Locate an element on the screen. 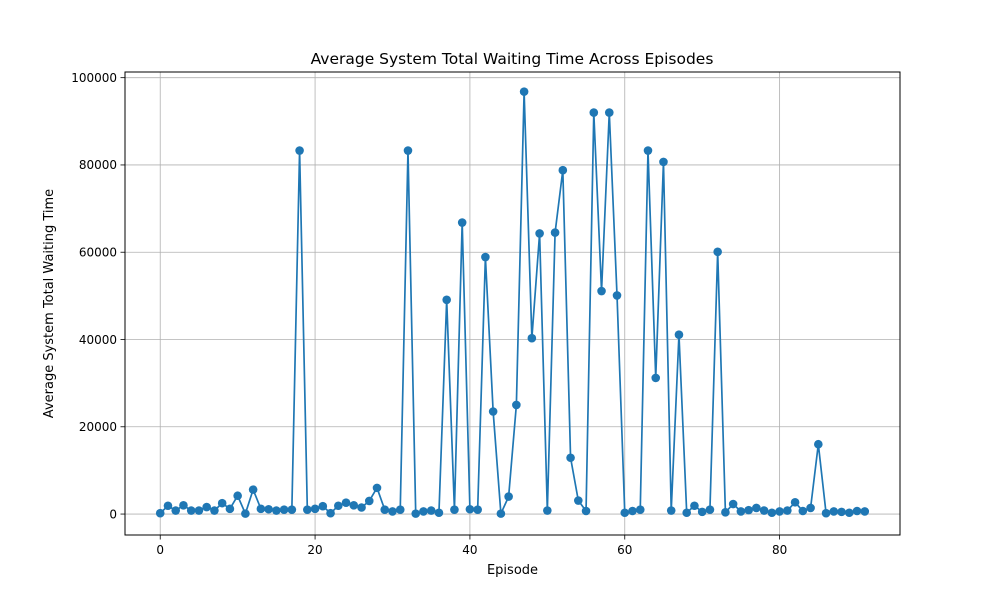  y-tick-label: 80000 is located at coordinates (98, 165).